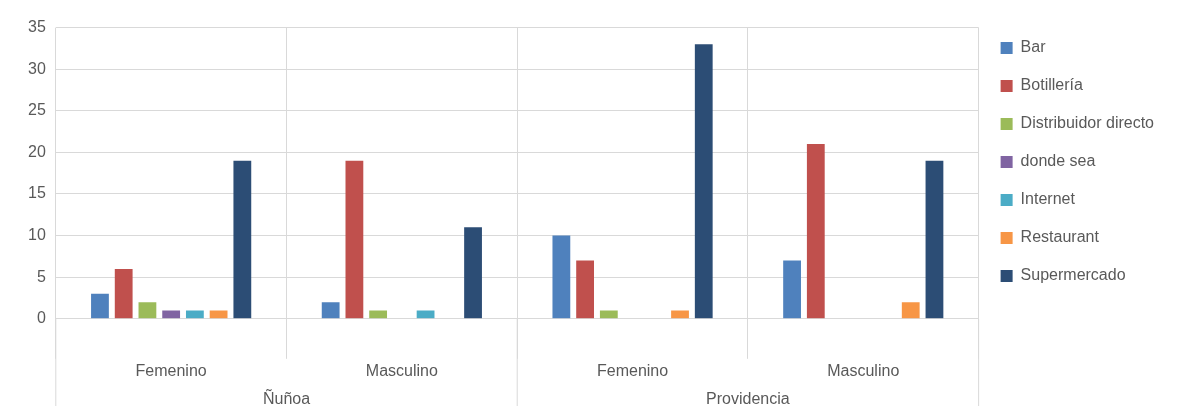  I want to click on legend-label: Bar, so click(1033, 47).